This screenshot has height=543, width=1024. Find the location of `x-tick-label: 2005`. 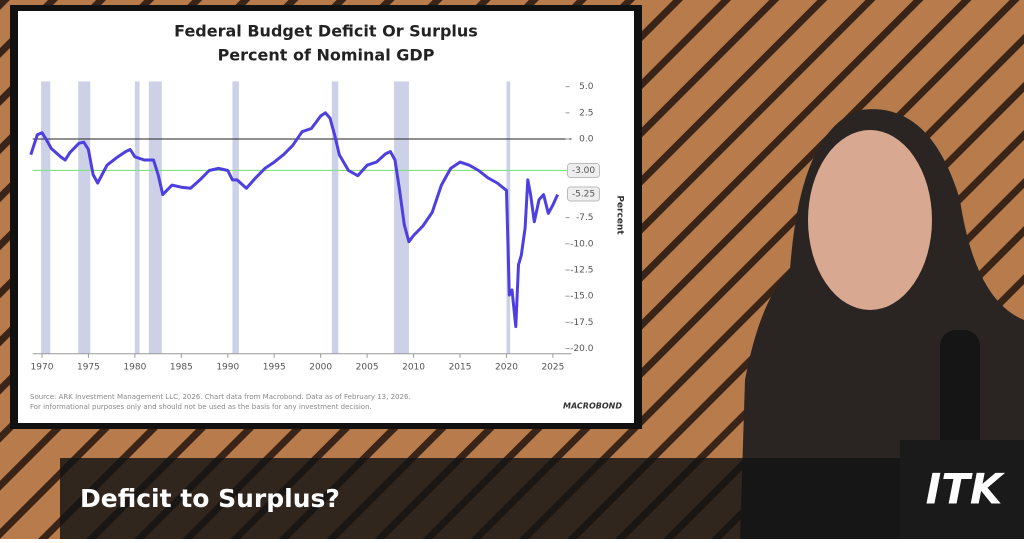

x-tick-label: 2005 is located at coordinates (367, 367).